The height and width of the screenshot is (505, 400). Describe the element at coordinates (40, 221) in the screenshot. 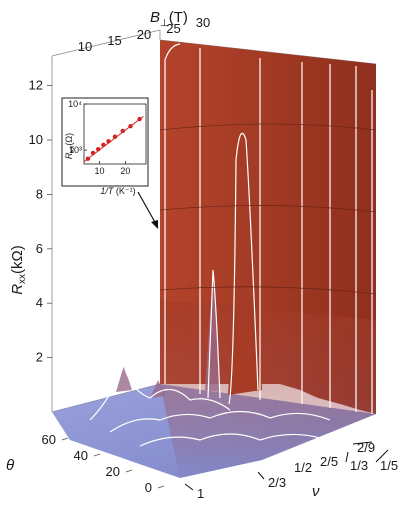

I see `z-axis-ticks: 2 4 6 8 10 12` at that location.